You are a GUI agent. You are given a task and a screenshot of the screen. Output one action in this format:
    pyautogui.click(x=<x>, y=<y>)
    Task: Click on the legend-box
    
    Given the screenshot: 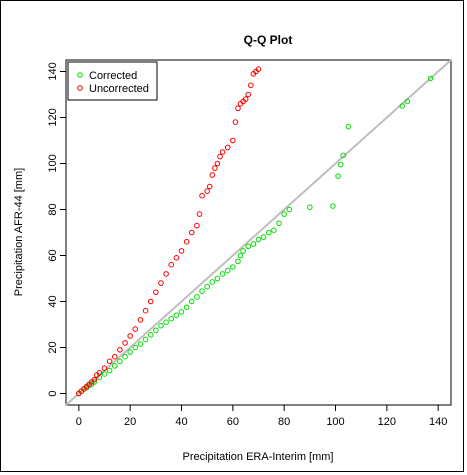 What is the action you would take?
    pyautogui.click(x=112, y=81)
    